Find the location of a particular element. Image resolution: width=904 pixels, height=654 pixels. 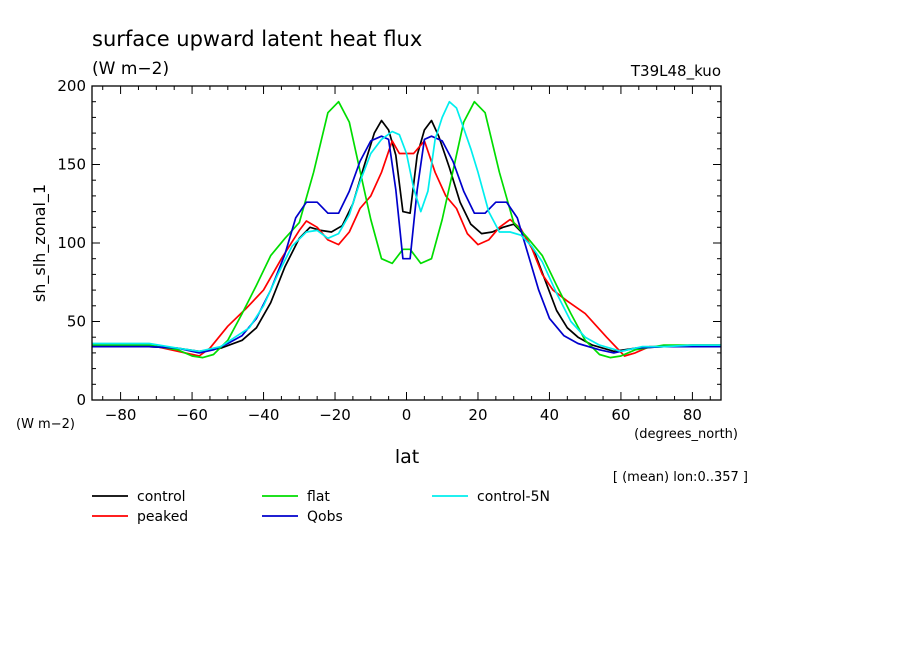

x-tick-label: −20 is located at coordinates (335, 415).